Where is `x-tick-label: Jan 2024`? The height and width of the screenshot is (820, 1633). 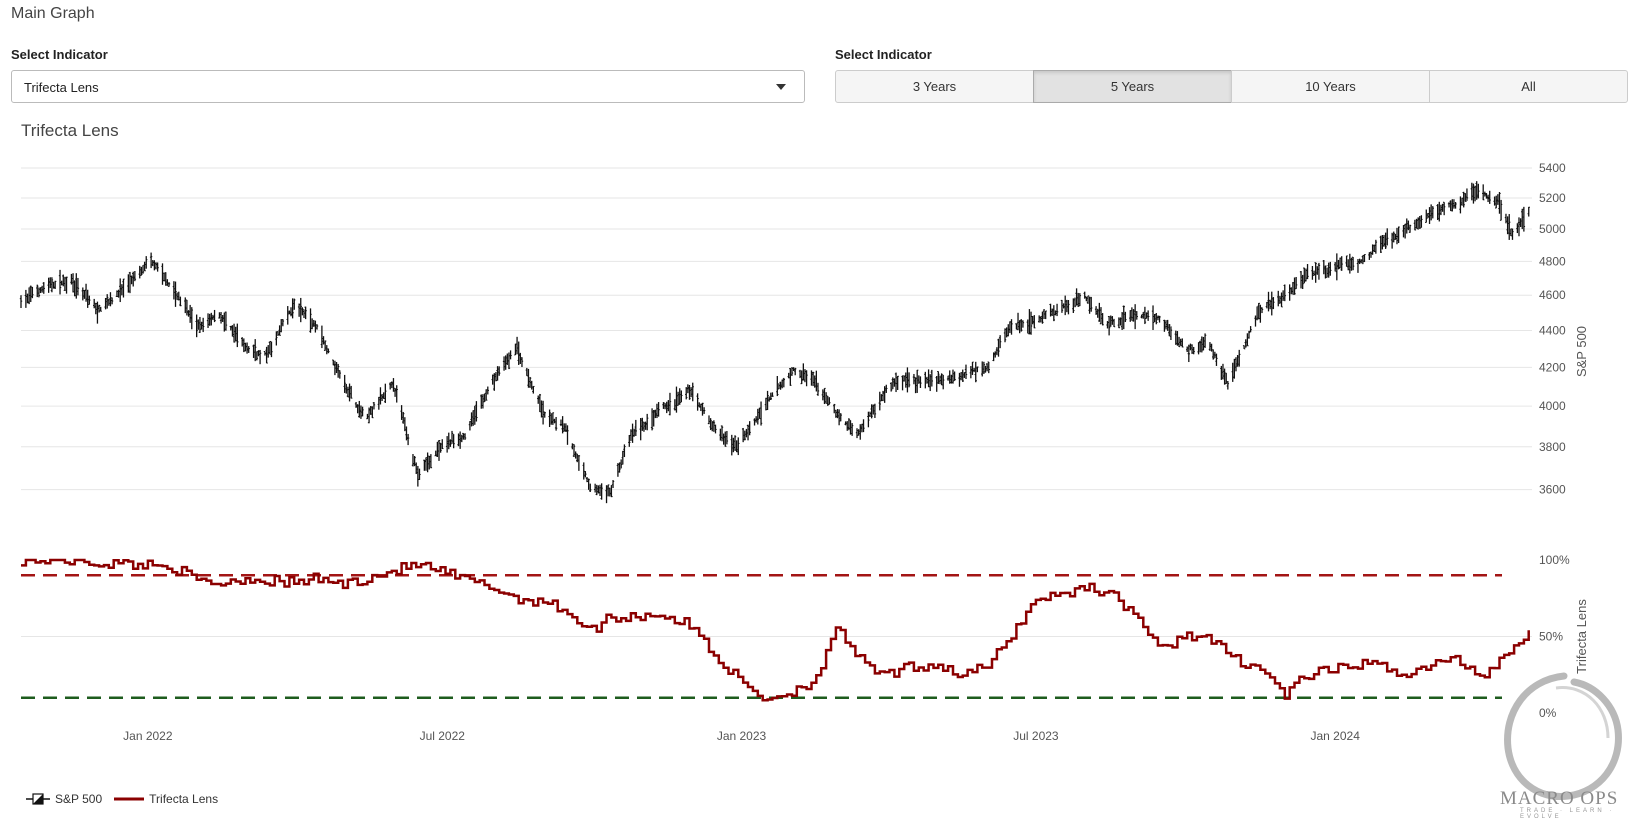
x-tick-label: Jan 2024 is located at coordinates (1336, 736).